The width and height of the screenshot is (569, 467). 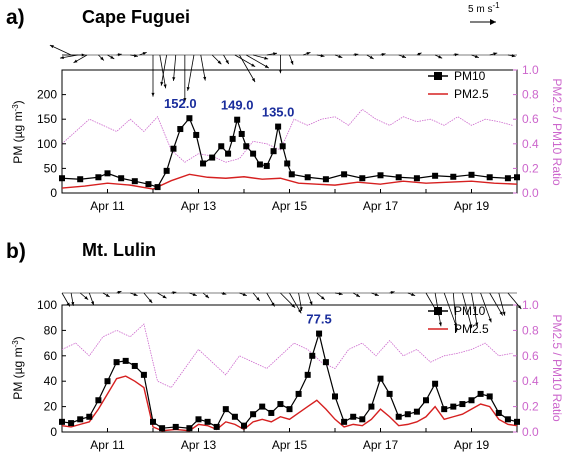 What do you see at coordinates (530, 305) in the screenshot?
I see `y2-tick-label: 1.0` at bounding box center [530, 305].